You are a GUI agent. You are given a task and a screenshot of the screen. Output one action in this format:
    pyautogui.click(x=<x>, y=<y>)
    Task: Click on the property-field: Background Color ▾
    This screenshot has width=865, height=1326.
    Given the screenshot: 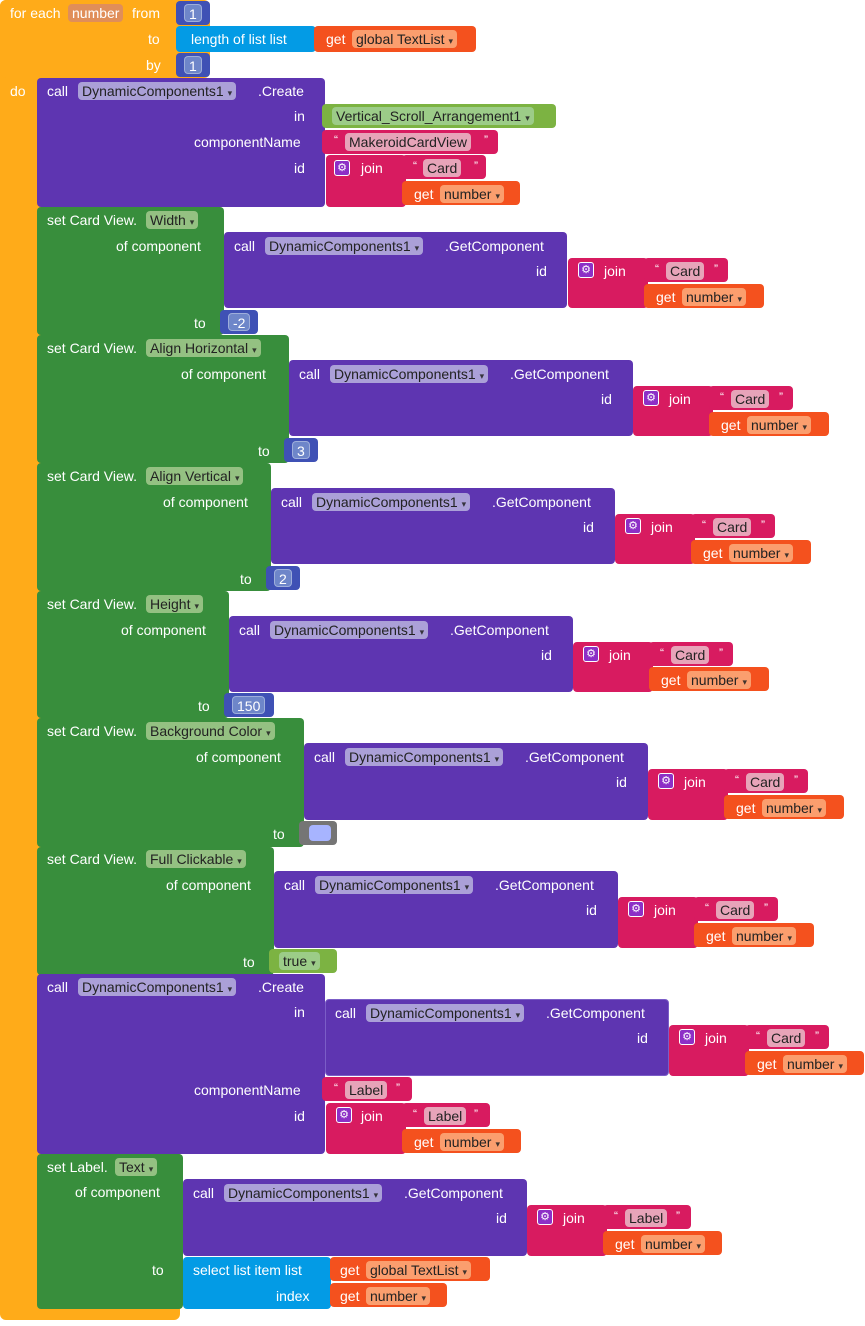 What is the action you would take?
    pyautogui.click(x=210, y=731)
    